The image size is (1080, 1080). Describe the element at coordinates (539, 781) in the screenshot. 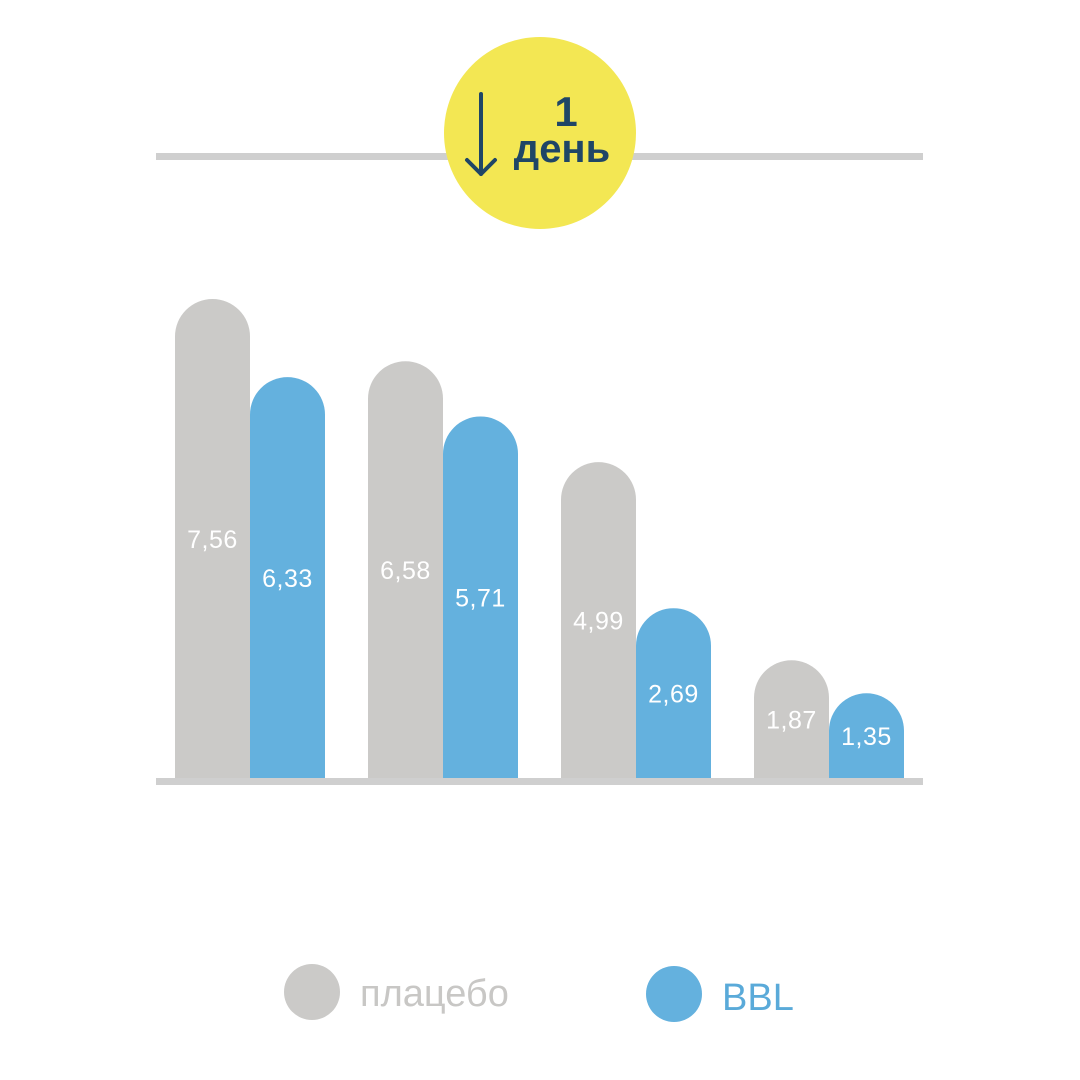

I see `baseline-axis` at that location.